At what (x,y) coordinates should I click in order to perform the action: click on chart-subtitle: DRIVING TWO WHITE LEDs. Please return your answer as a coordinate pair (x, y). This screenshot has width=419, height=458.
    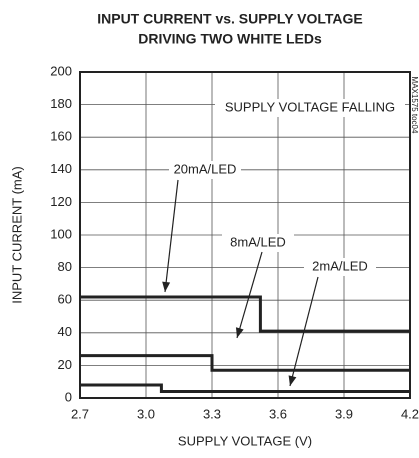
    Looking at the image, I should click on (230, 39).